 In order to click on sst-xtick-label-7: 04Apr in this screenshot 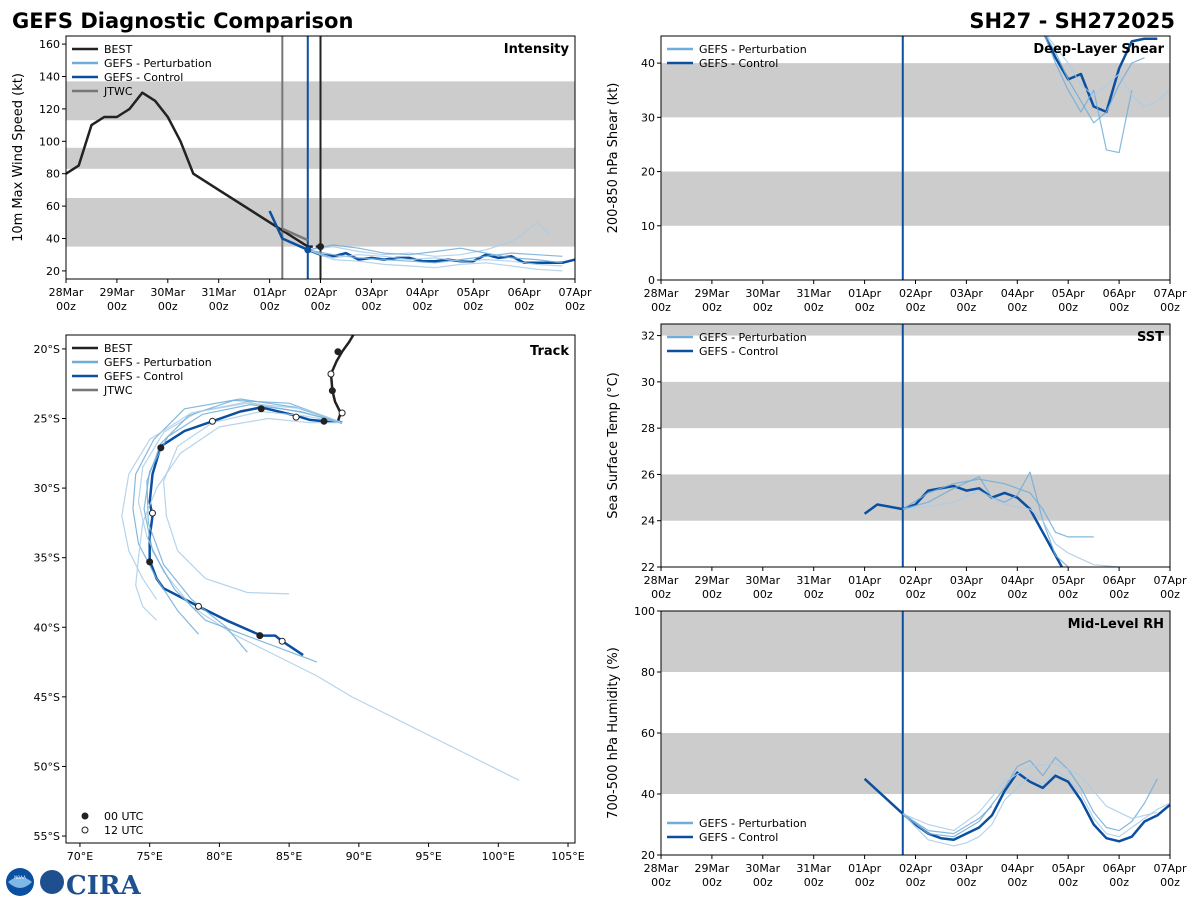, I will do `click(1018, 580)`.